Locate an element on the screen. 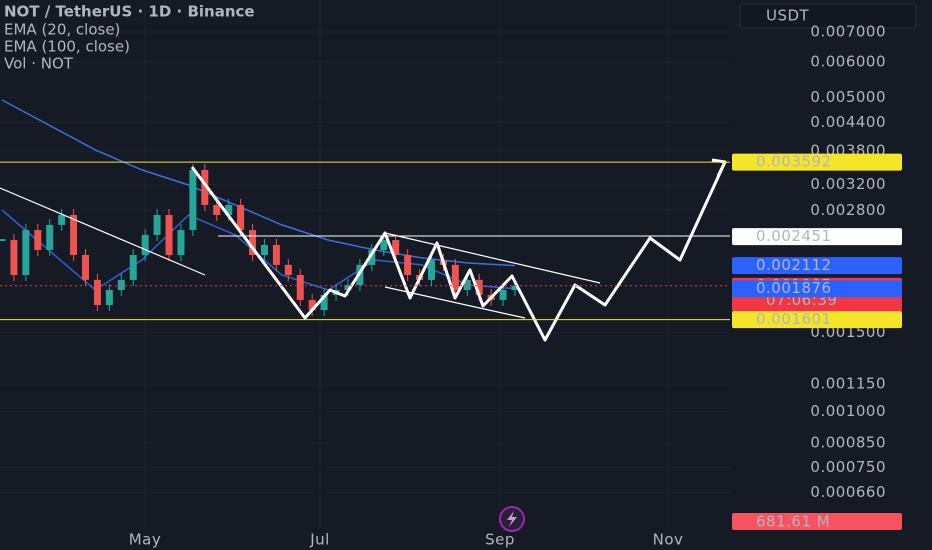 The image size is (932, 550). price-label: 0.001876 is located at coordinates (794, 288).